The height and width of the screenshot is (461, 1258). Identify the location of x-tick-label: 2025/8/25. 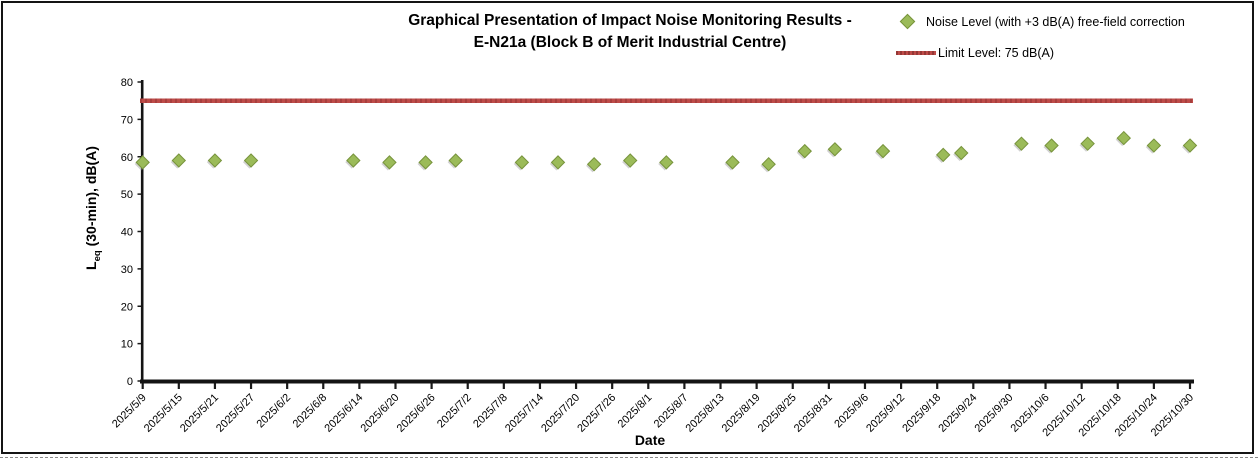
(777, 413).